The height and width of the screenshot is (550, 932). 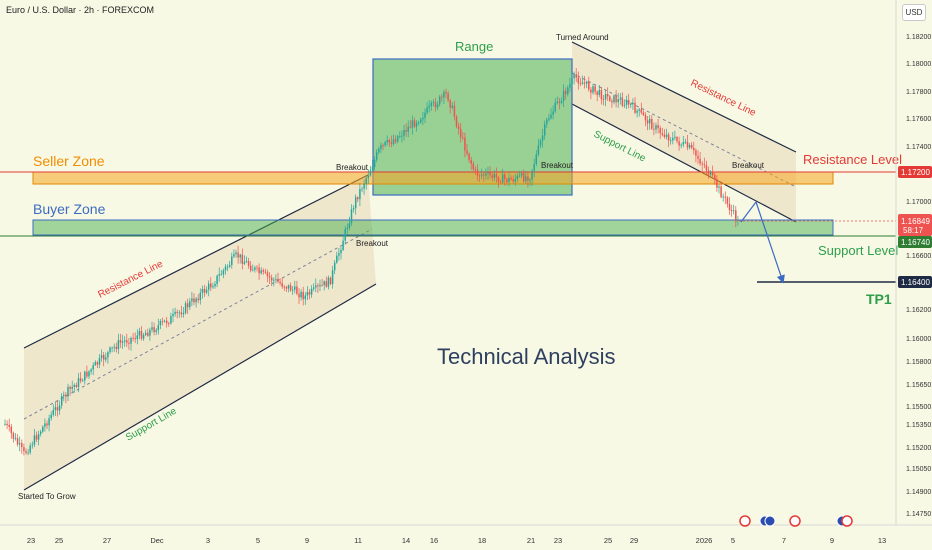 What do you see at coordinates (59, 540) in the screenshot?
I see `x-tick-label: 25` at bounding box center [59, 540].